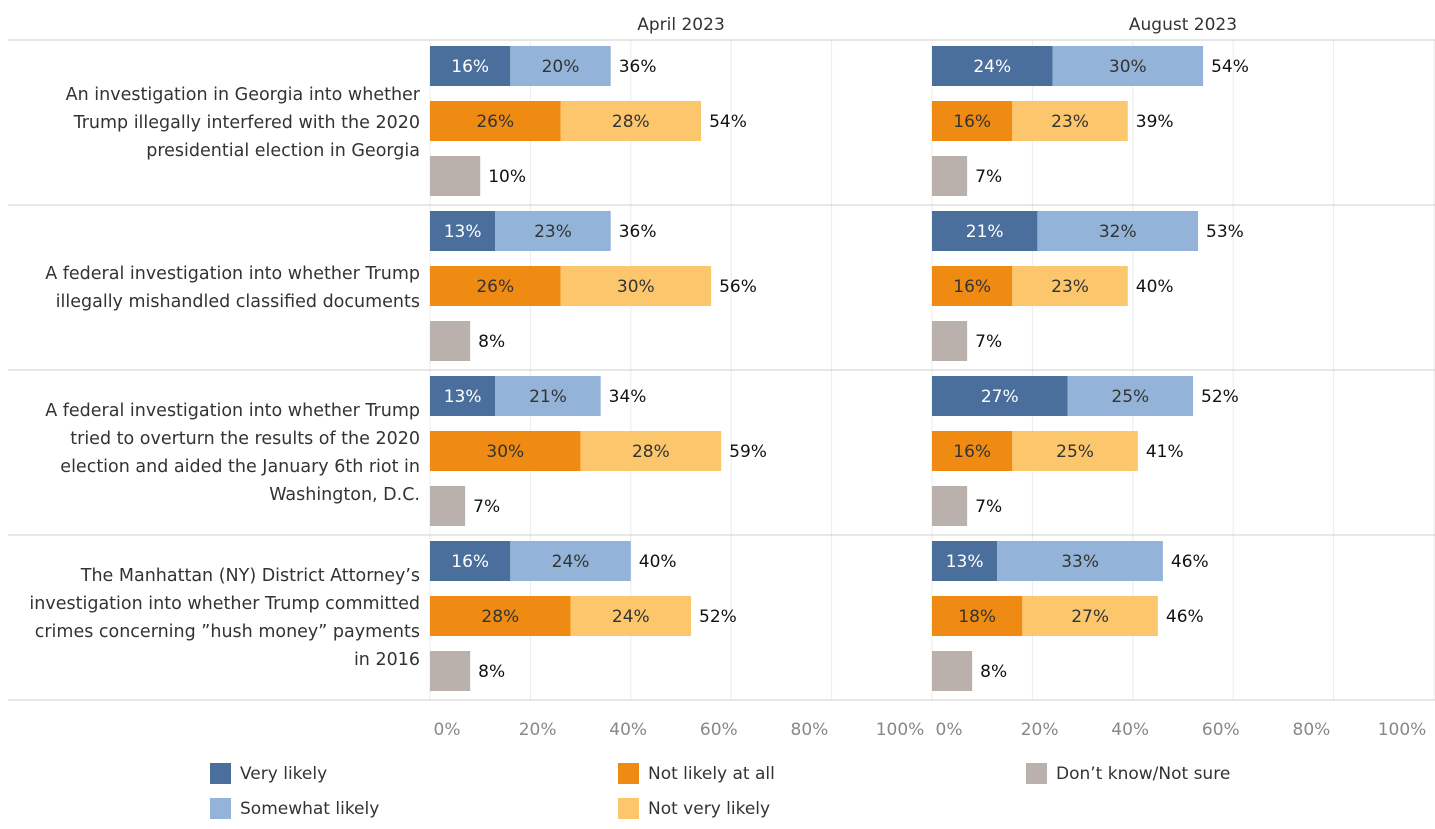 Image resolution: width=1435 pixels, height=829 pixels. What do you see at coordinates (709, 809) in the screenshot?
I see `legend-label: Not very likely` at bounding box center [709, 809].